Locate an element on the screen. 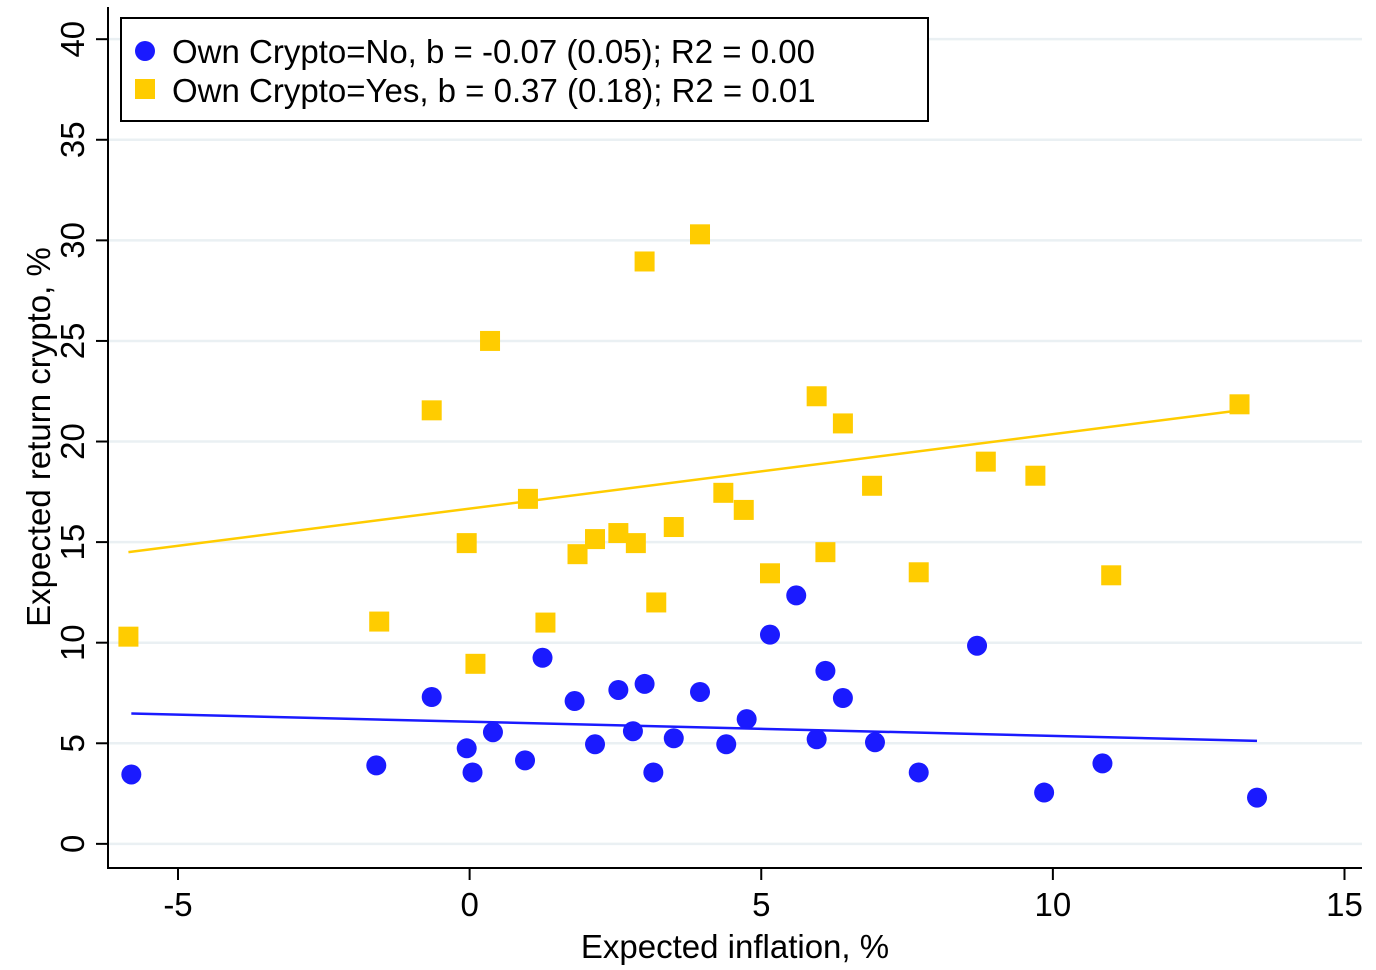 This screenshot has height=970, width=1376. legend-marker-no is located at coordinates (145, 51).